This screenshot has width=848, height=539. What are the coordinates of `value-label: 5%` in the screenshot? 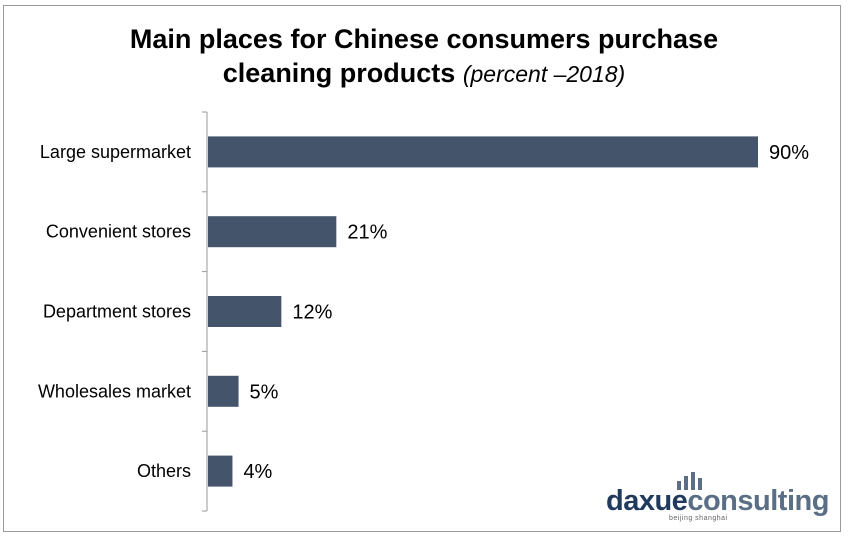 It's located at (264, 392).